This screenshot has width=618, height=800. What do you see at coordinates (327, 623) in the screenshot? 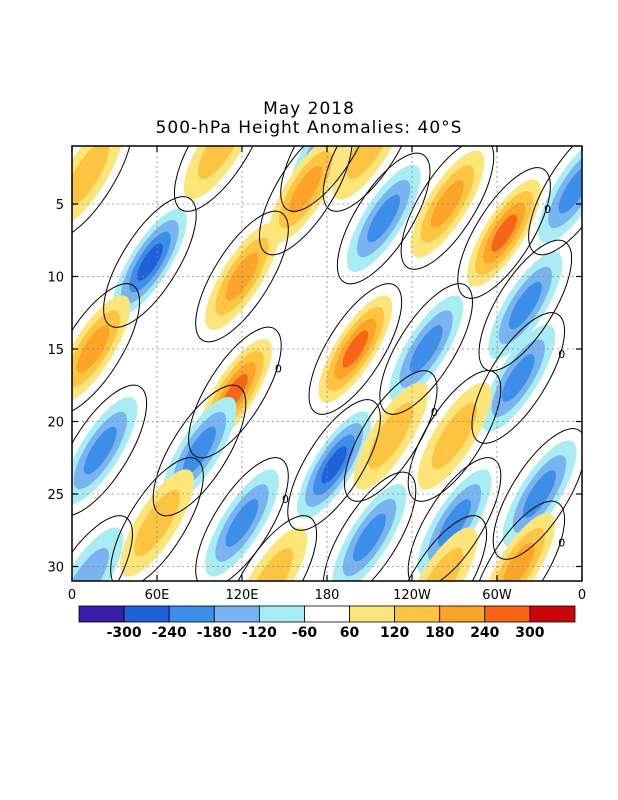
I see `colorbar: -300 -240 -180 -120 -60 60 120 180 240 300` at bounding box center [327, 623].